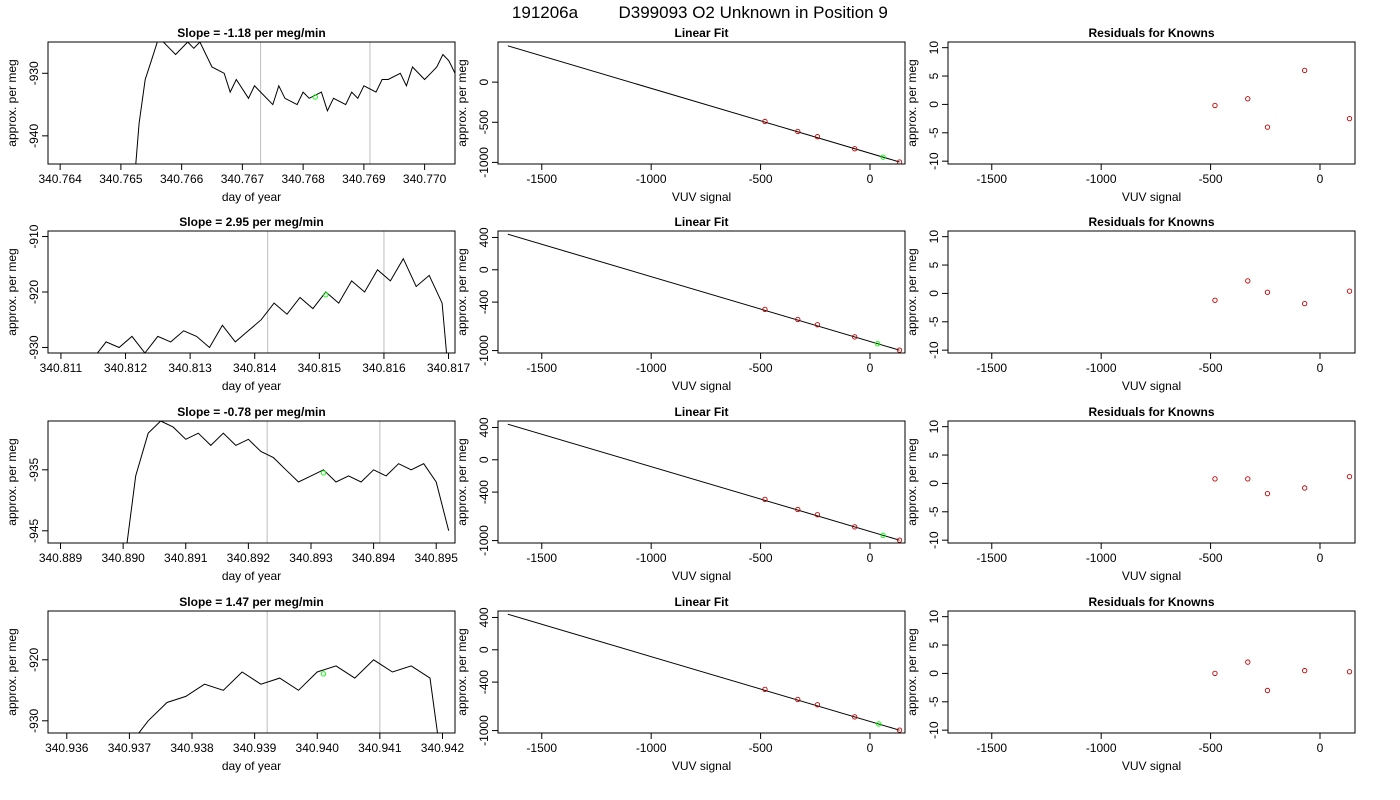 This screenshot has width=1400, height=800. What do you see at coordinates (190, 368) in the screenshot?
I see `x-tick-label: 340.813` at bounding box center [190, 368].